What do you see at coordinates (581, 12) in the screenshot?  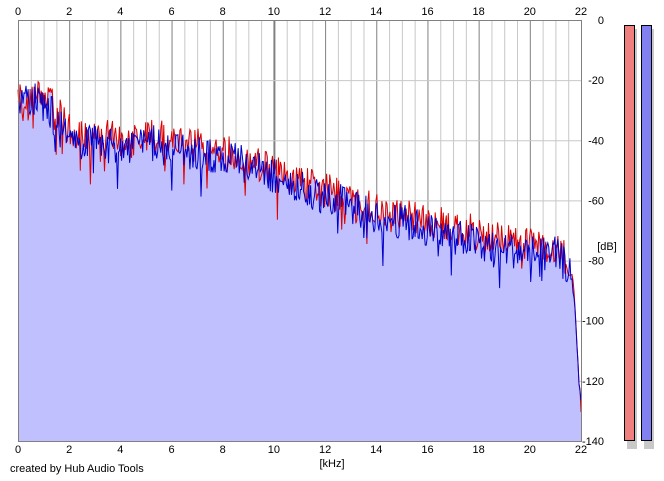 I see `x-tick-label-top: 22` at bounding box center [581, 12].